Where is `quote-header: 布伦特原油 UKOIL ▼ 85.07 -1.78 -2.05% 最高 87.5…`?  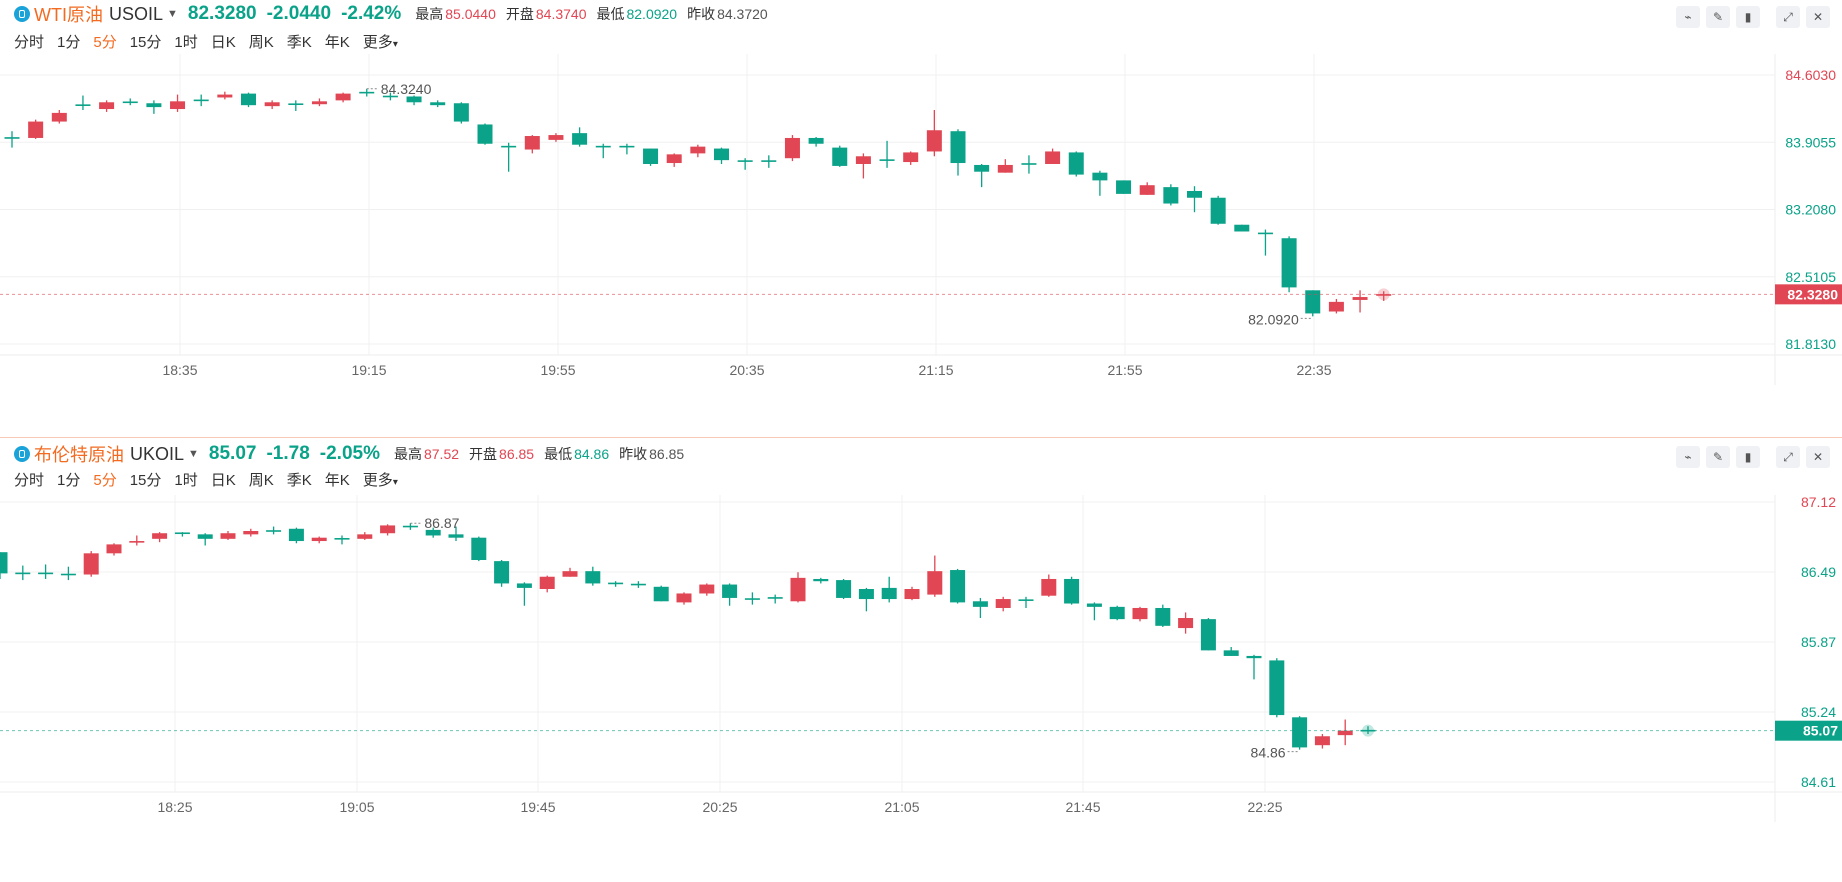
quote-header: 布伦特原油 UKOIL ▼ 85.07 -1.78 -2.05% 最高 87.5… is located at coordinates (921, 454).